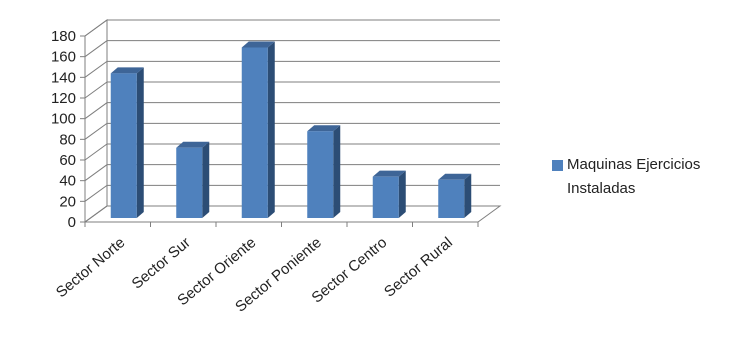 This screenshot has width=737, height=343. Describe the element at coordinates (634, 176) in the screenshot. I see `legend-label: Maquinas Ejercicios Instaladas` at that location.